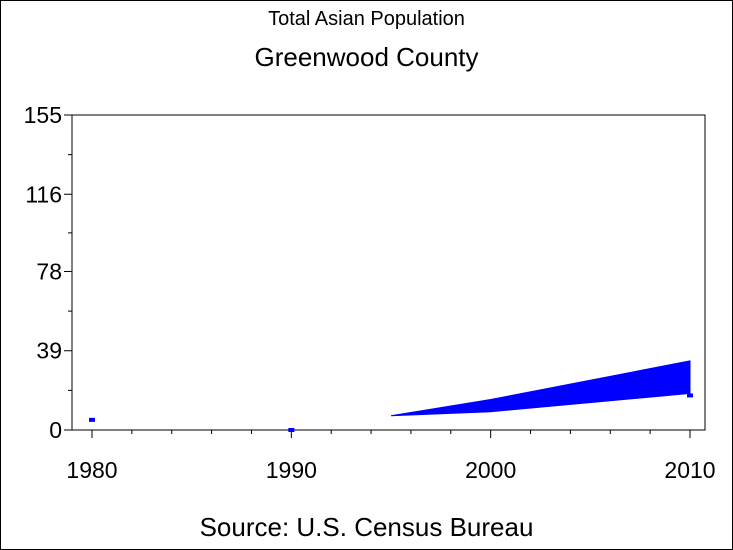 This screenshot has height=550, width=733. I want to click on series-band, so click(540, 388).